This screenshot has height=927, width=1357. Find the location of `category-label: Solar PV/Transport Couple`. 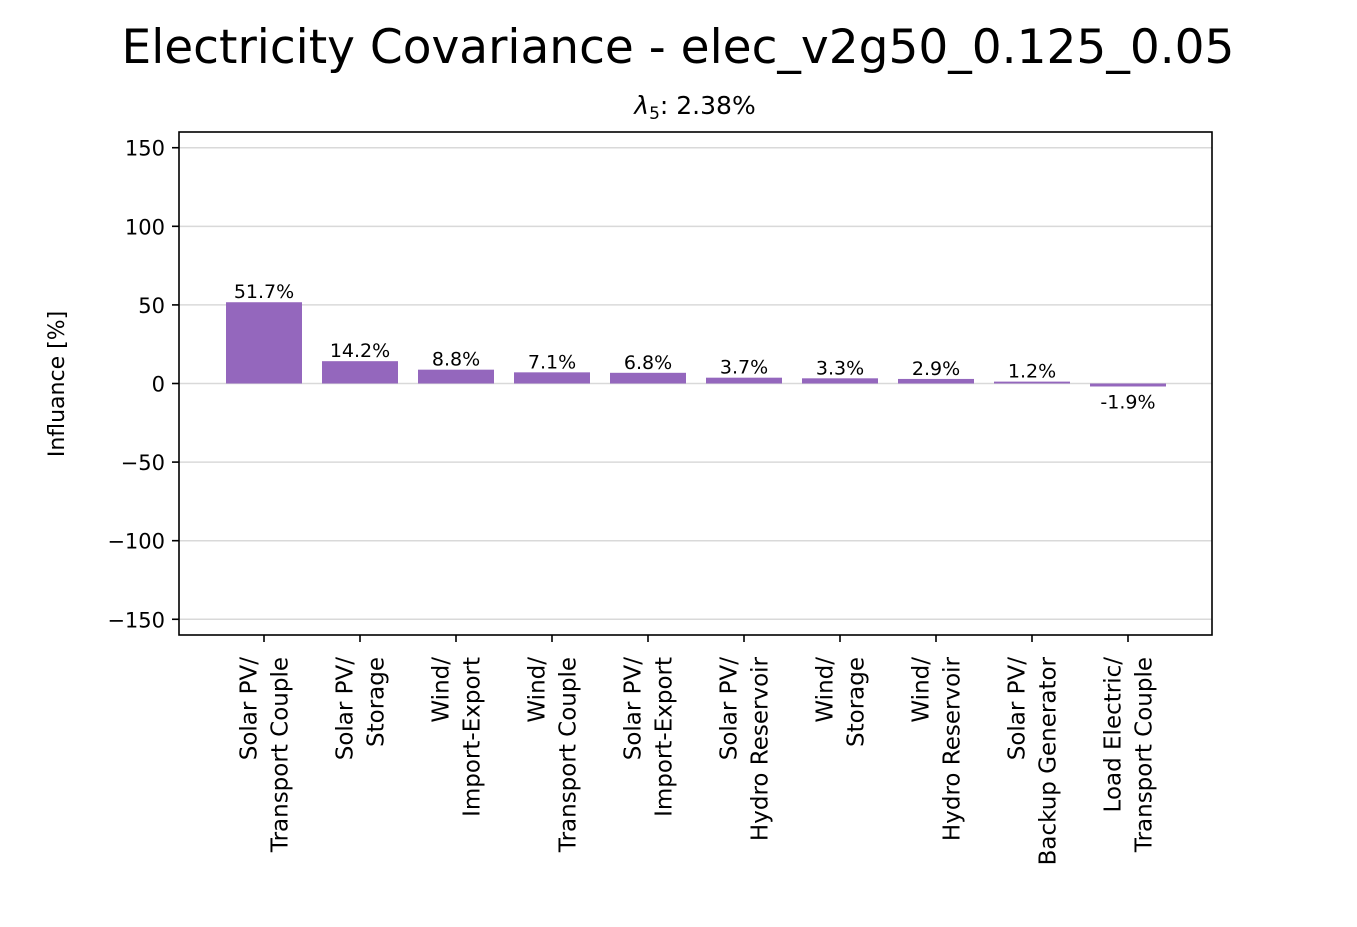

category-label: Solar PV/Transport Couple is located at coordinates (265, 755).